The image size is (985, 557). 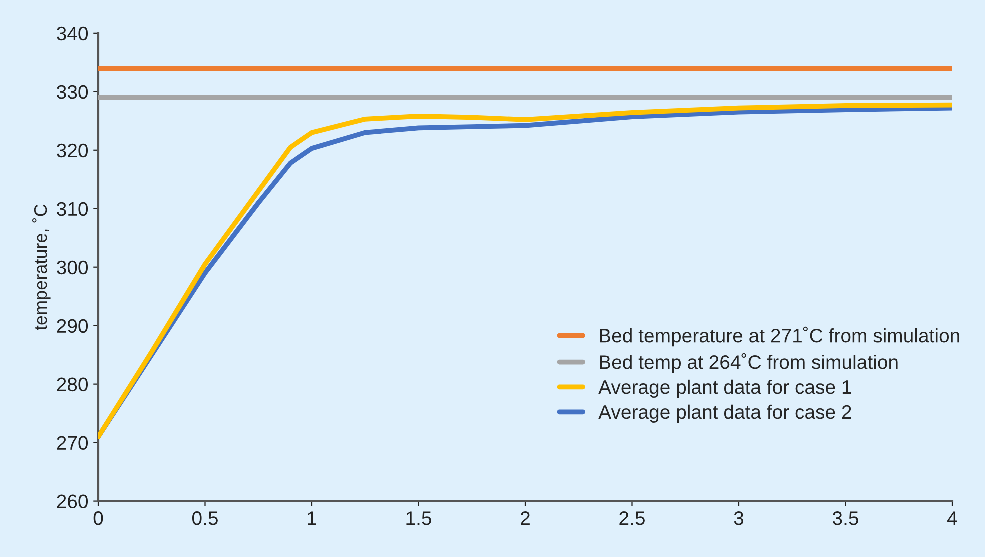 What do you see at coordinates (72, 209) in the screenshot?
I see `y-tick-label: 310` at bounding box center [72, 209].